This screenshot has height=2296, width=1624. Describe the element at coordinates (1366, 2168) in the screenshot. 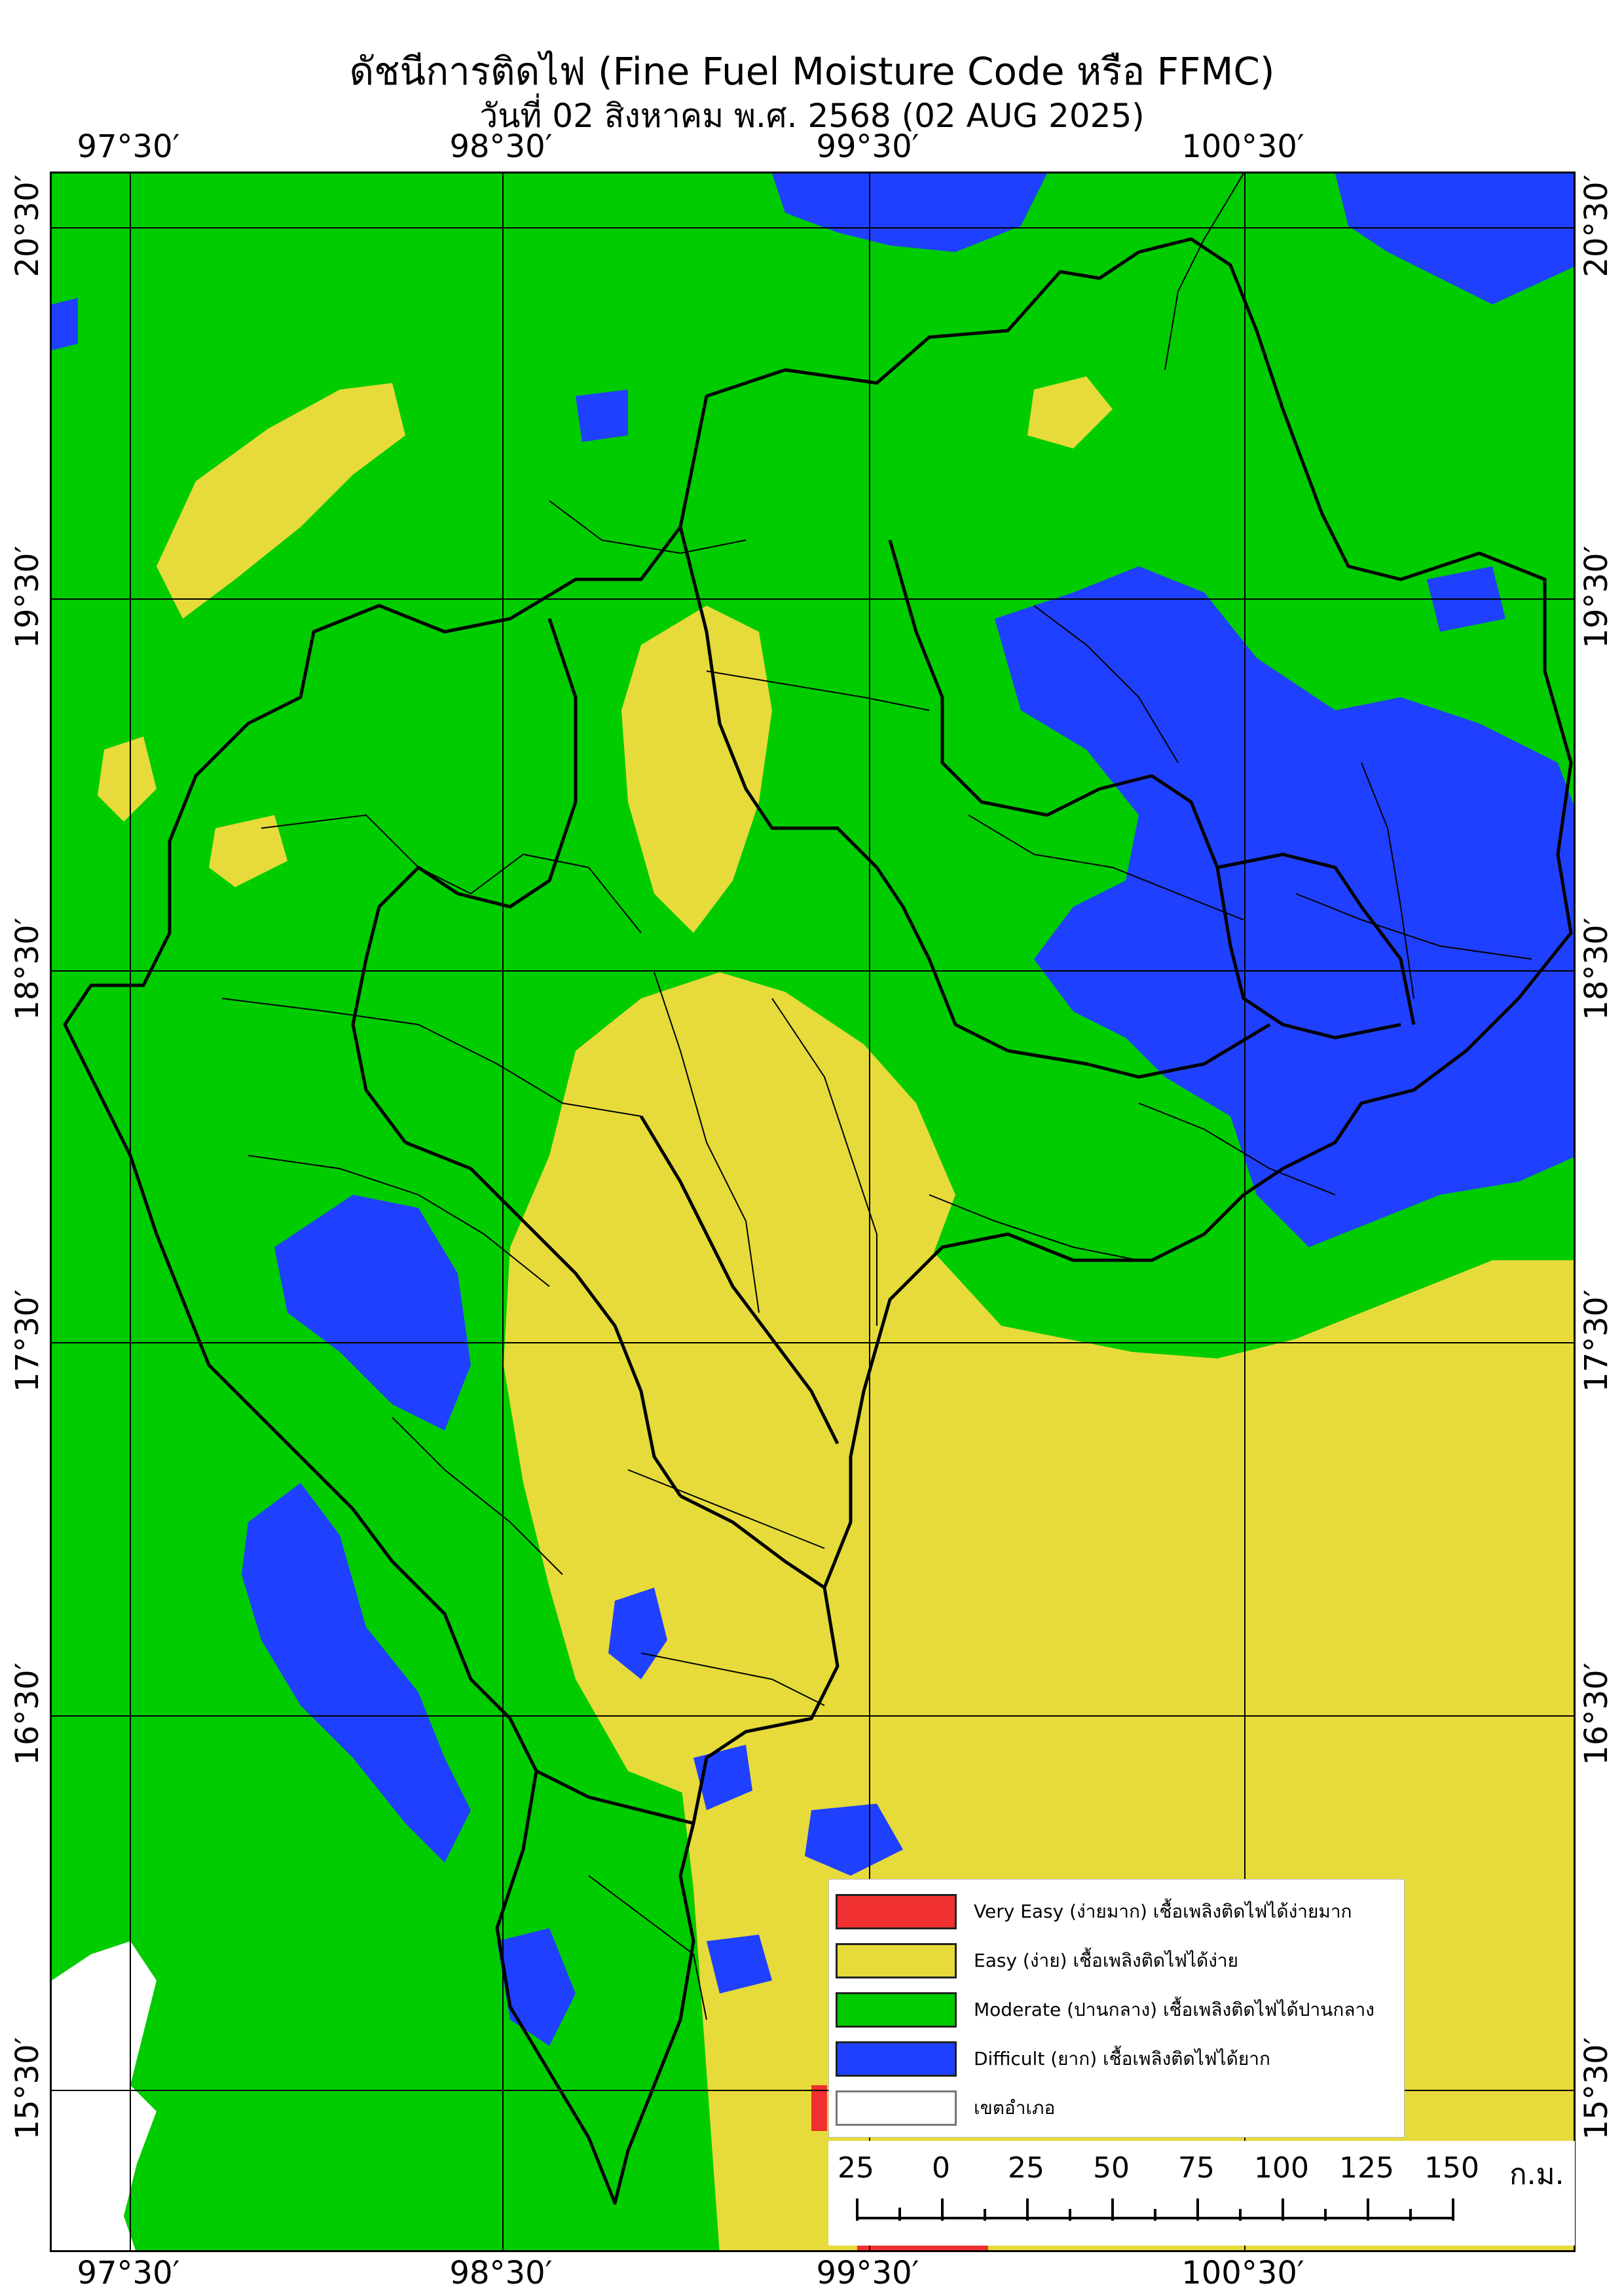

I see `scale-tick-label-7: 125` at that location.